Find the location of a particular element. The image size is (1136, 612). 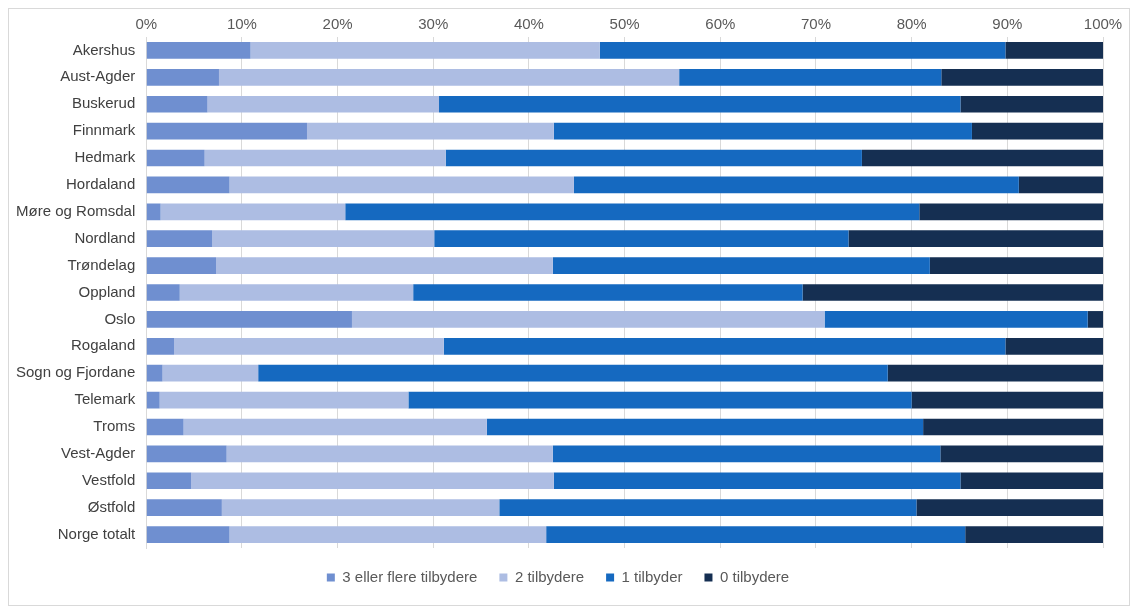

legend-label: 3 eller flere tilbydere is located at coordinates (410, 576).